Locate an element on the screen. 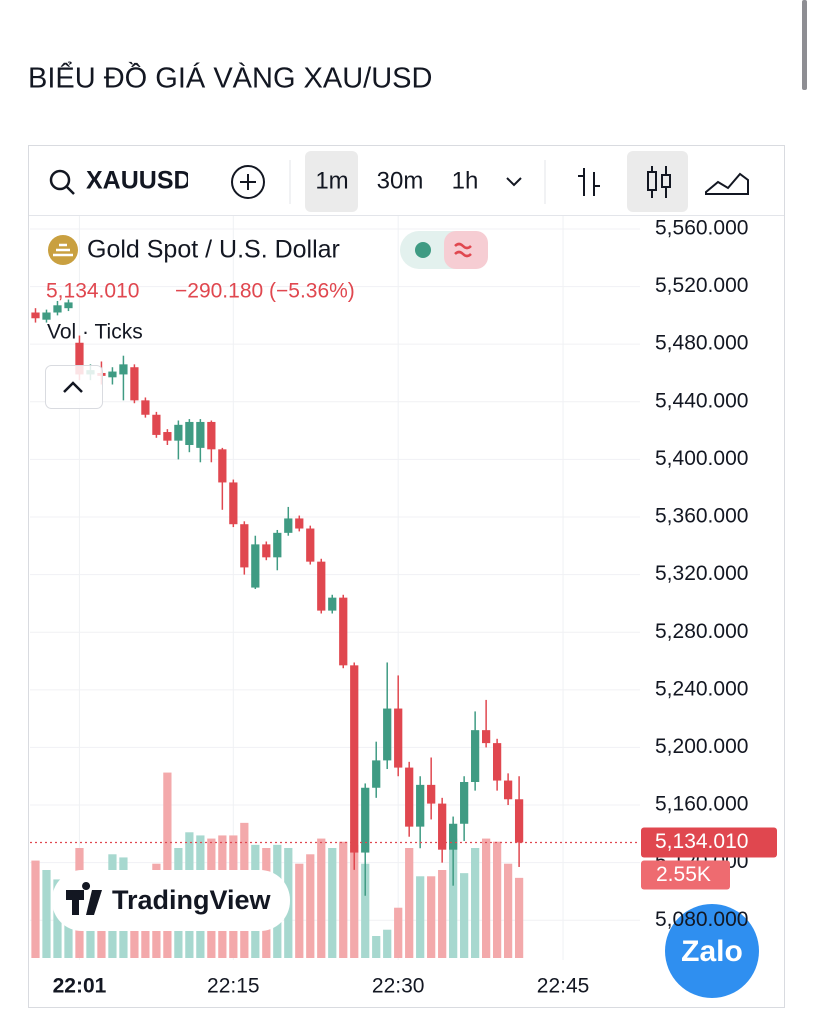 This screenshot has height=1024, width=813. tradingview-logo is located at coordinates (84, 898).